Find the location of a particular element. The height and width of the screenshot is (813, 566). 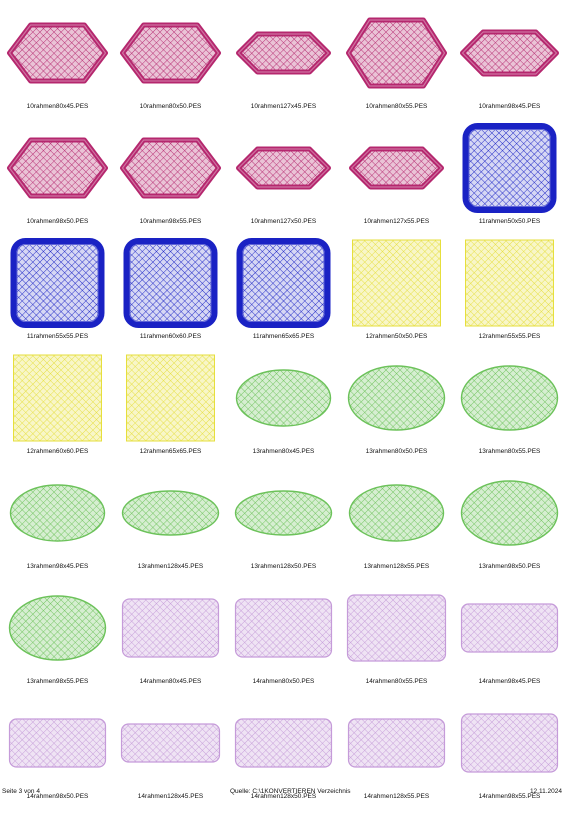

design-thumbnail: 14rahmen128x45.PES is located at coordinates (170, 755).